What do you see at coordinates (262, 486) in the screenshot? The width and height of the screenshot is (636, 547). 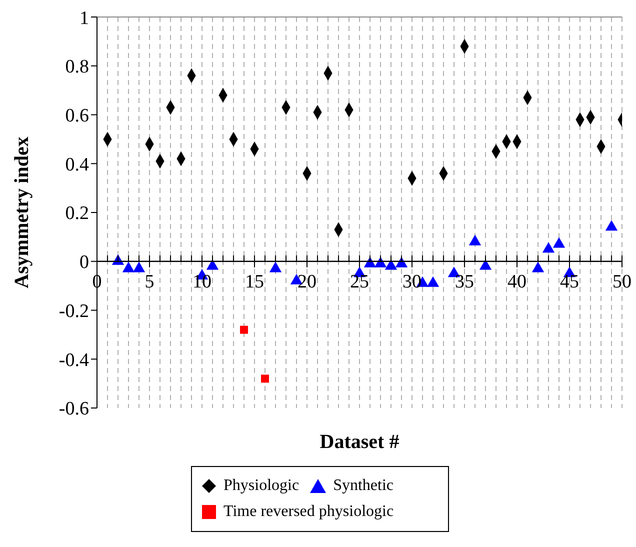 I see `legend-label: Physiologic` at bounding box center [262, 486].